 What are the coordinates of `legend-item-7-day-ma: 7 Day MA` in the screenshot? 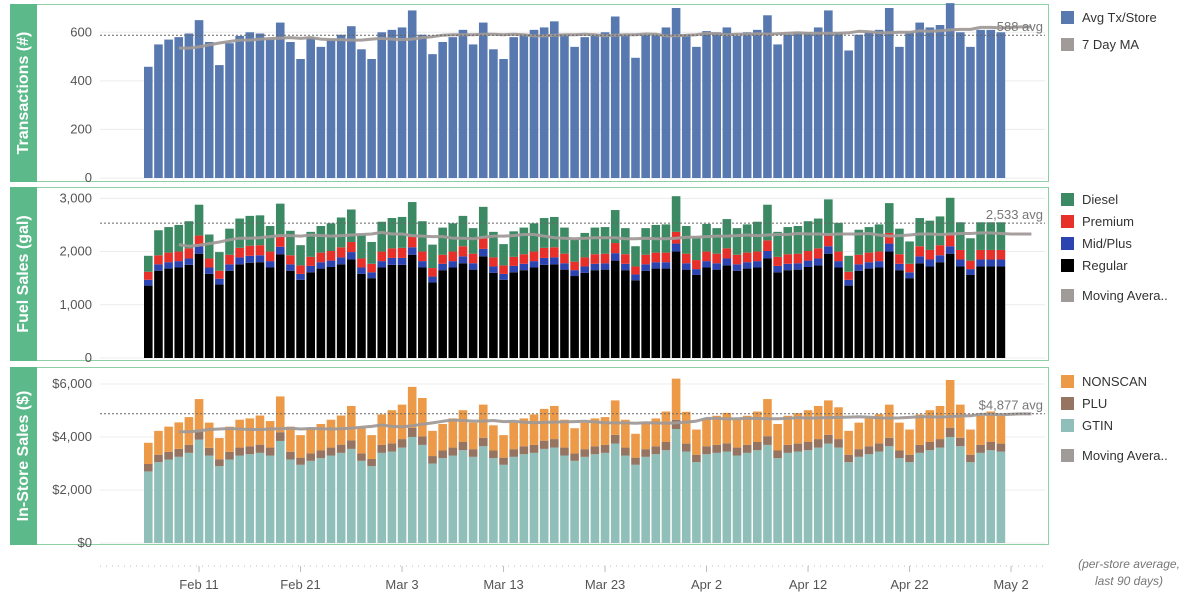 It's located at (1109, 44).